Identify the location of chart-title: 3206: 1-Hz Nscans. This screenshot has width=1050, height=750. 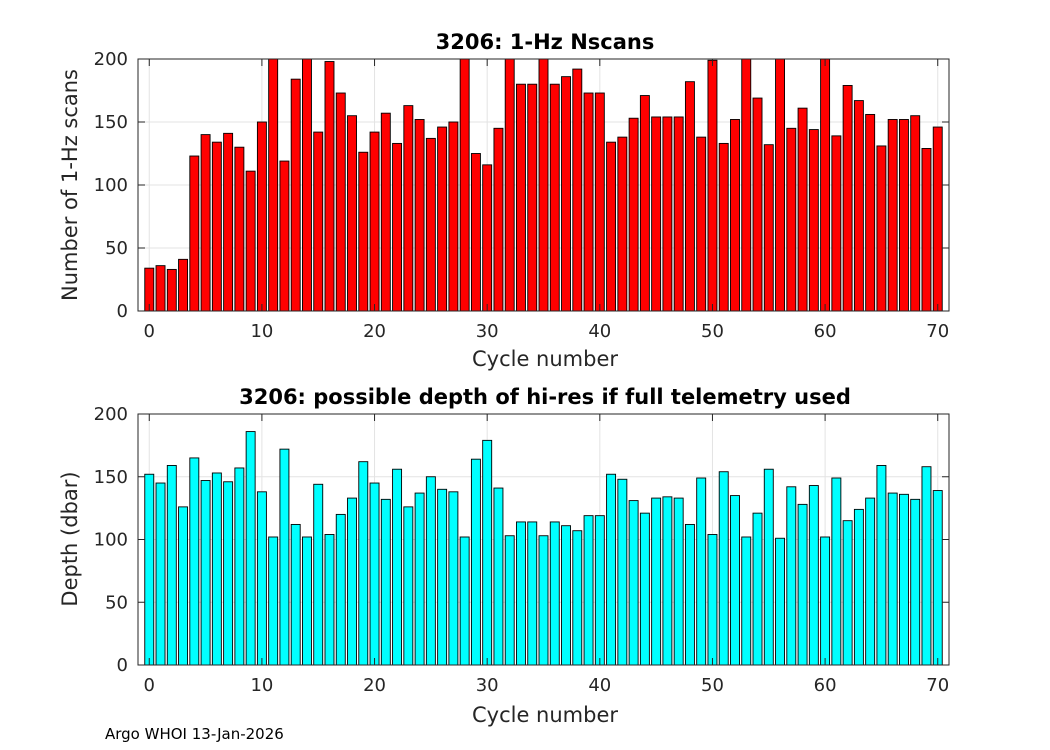
(545, 42).